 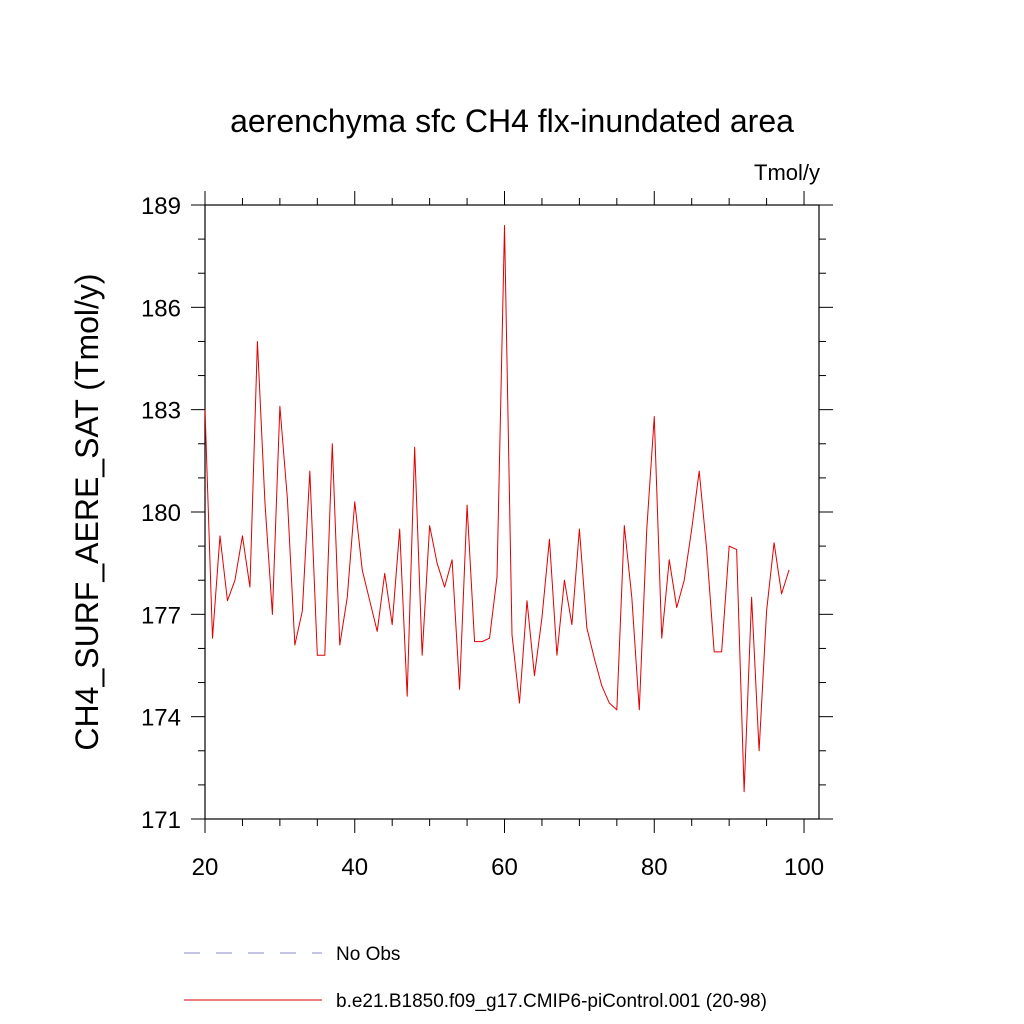 I want to click on y-tick-label: 180, so click(x=161, y=513).